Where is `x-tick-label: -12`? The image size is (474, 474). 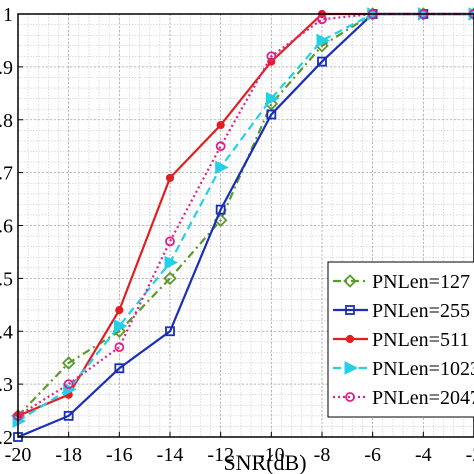 x-tick-label: -12 is located at coordinates (220, 455).